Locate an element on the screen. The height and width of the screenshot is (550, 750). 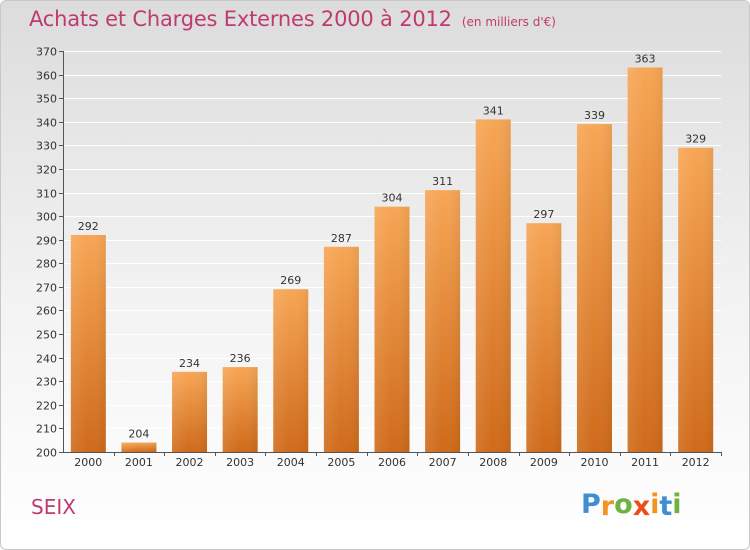
y-tick-label: 240 is located at coordinates (46, 359).